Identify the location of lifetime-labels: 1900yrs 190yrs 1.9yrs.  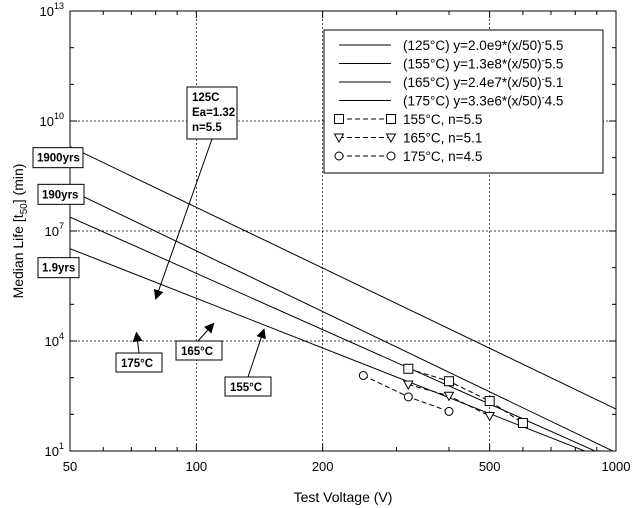
(58, 213).